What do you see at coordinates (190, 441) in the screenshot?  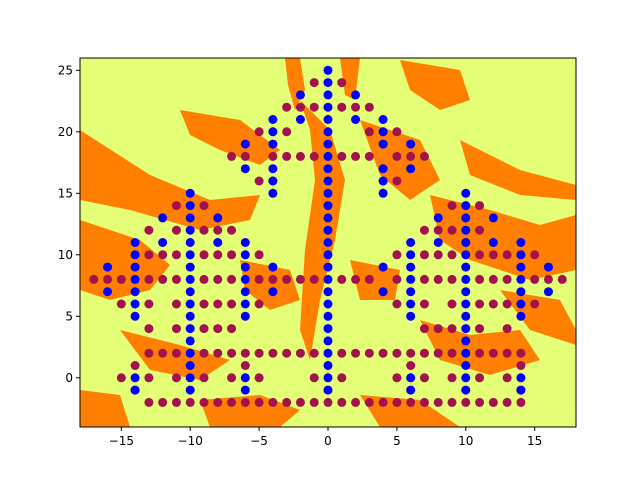 I see `x-tick-label: −10` at bounding box center [190, 441].